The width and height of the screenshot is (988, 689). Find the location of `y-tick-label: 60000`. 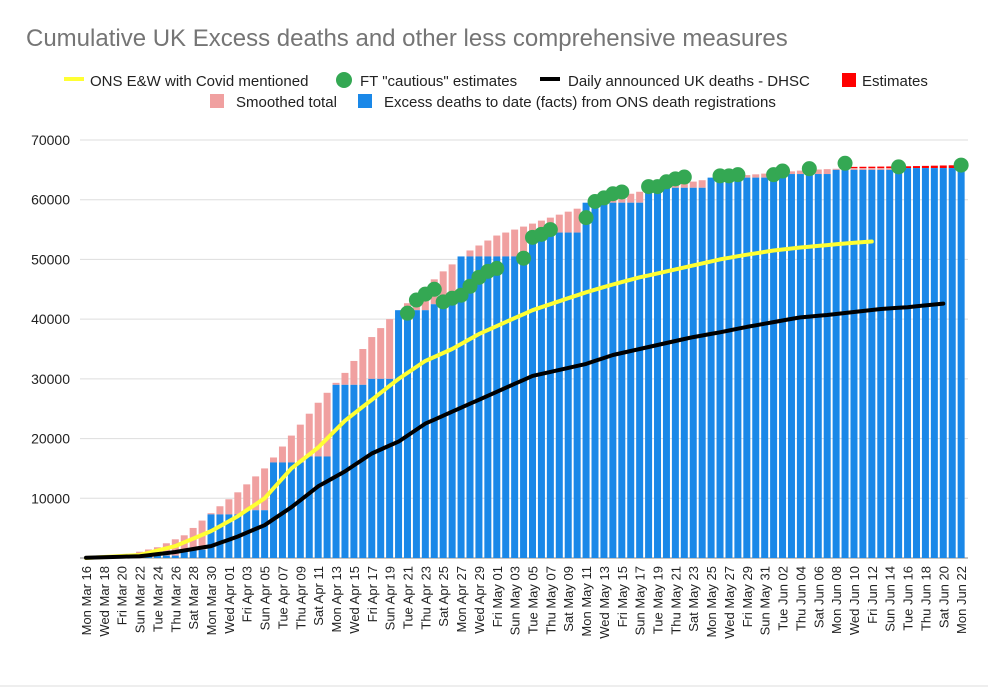

y-tick-label: 60000 is located at coordinates (50, 200).